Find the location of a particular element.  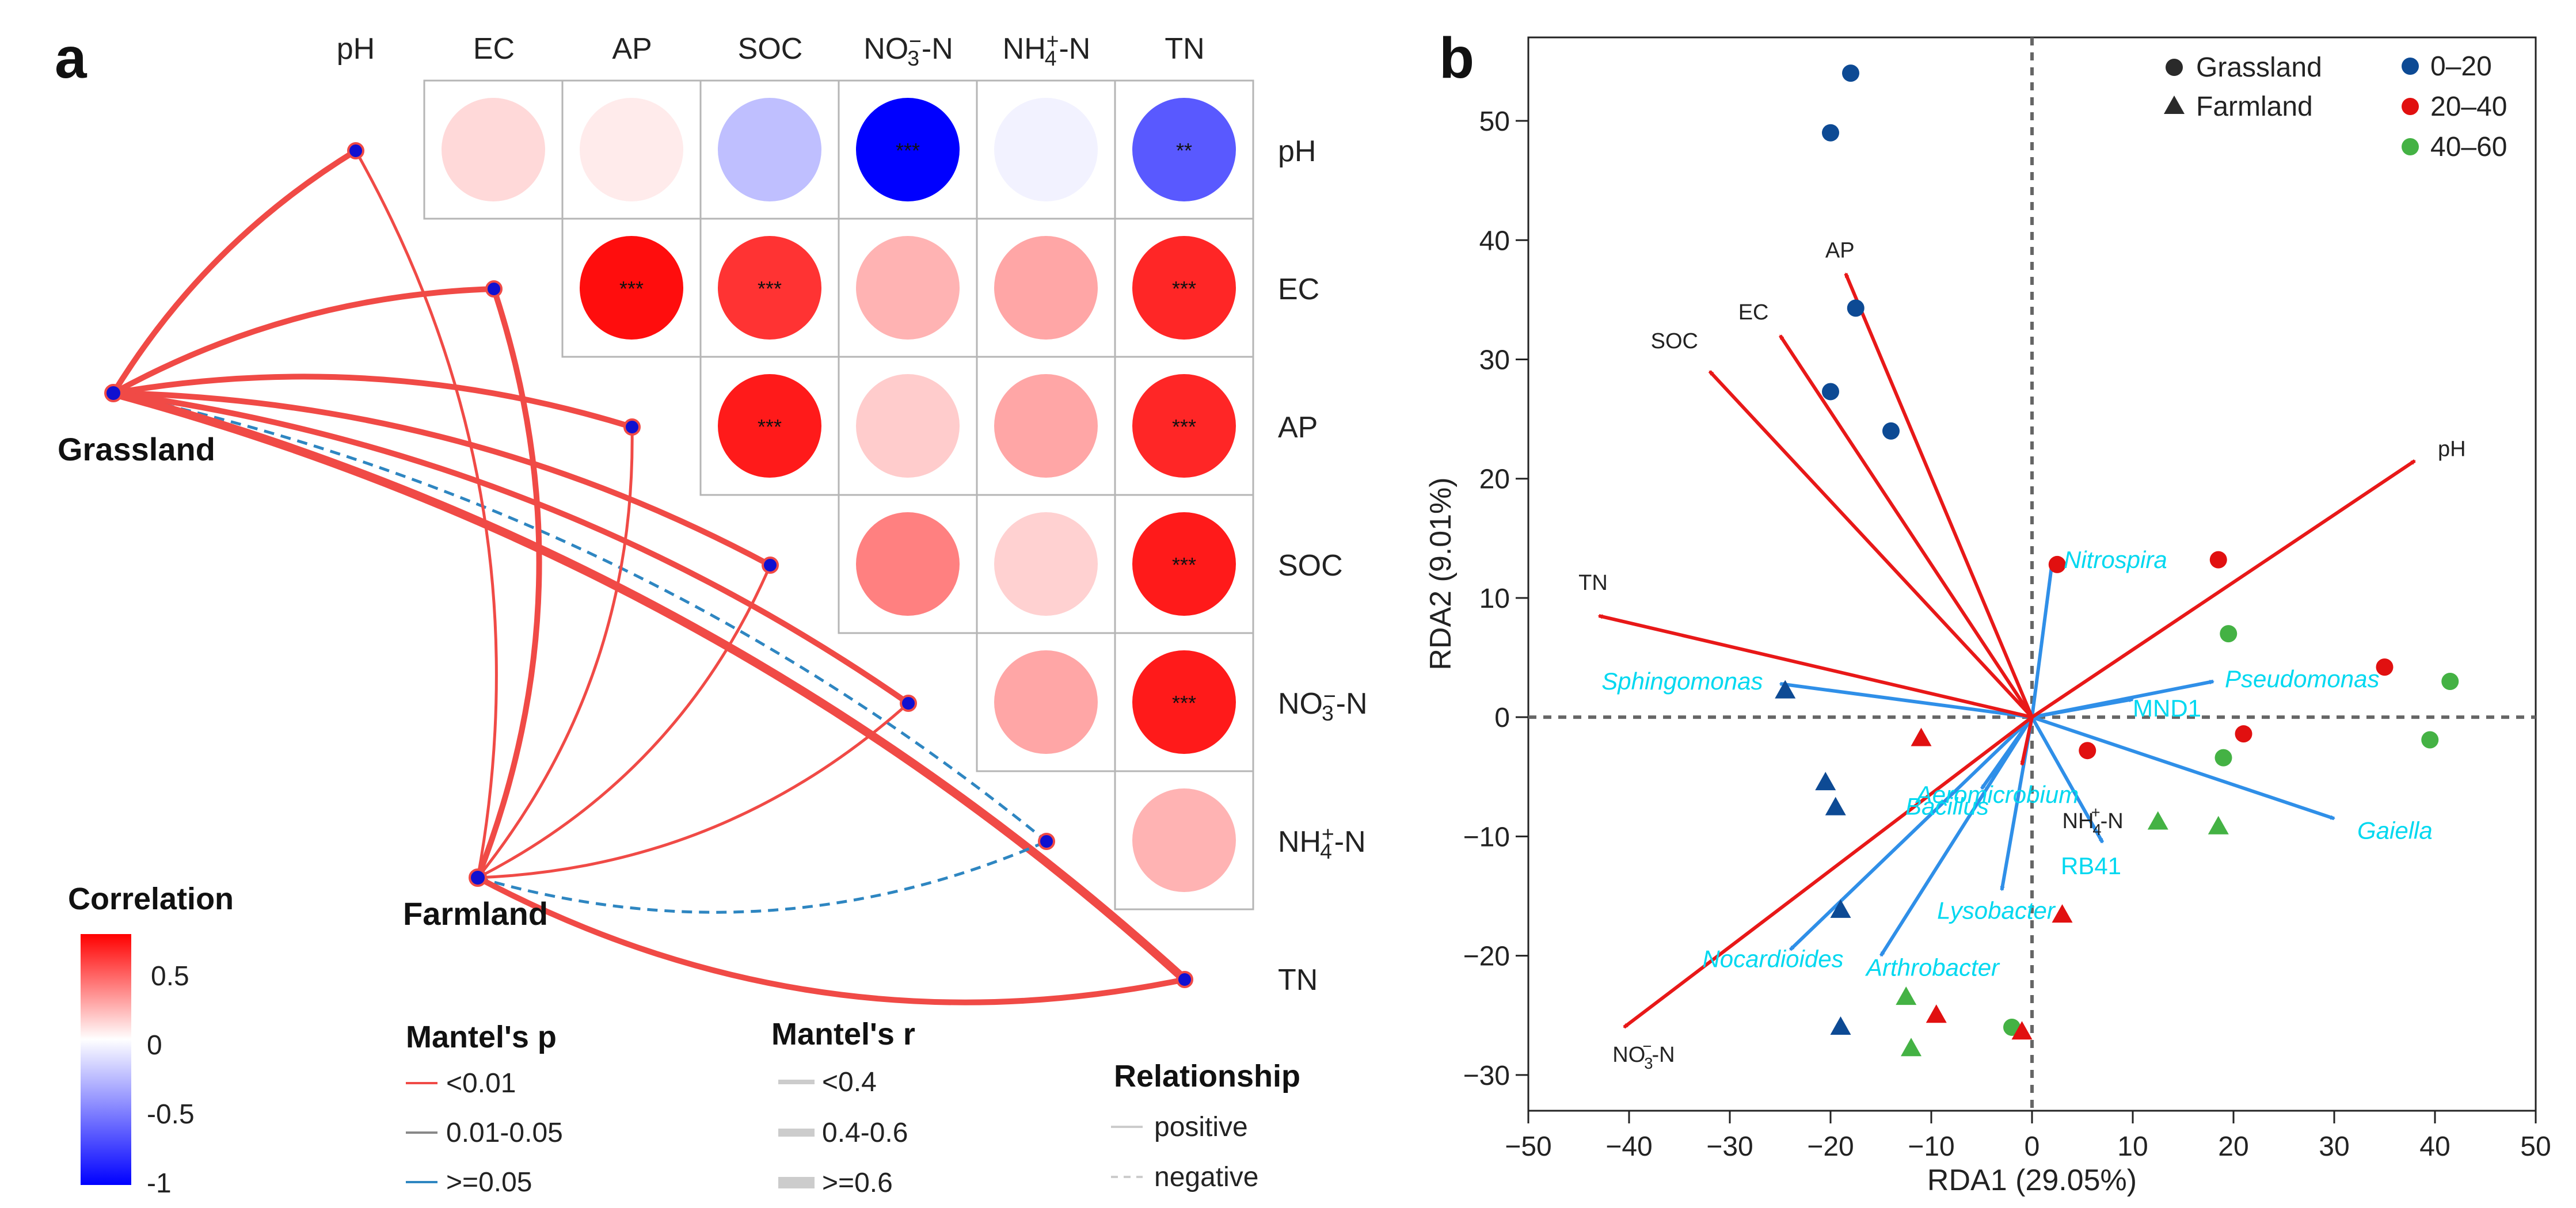

species-vector-gaiella is located at coordinates (2183, 768).